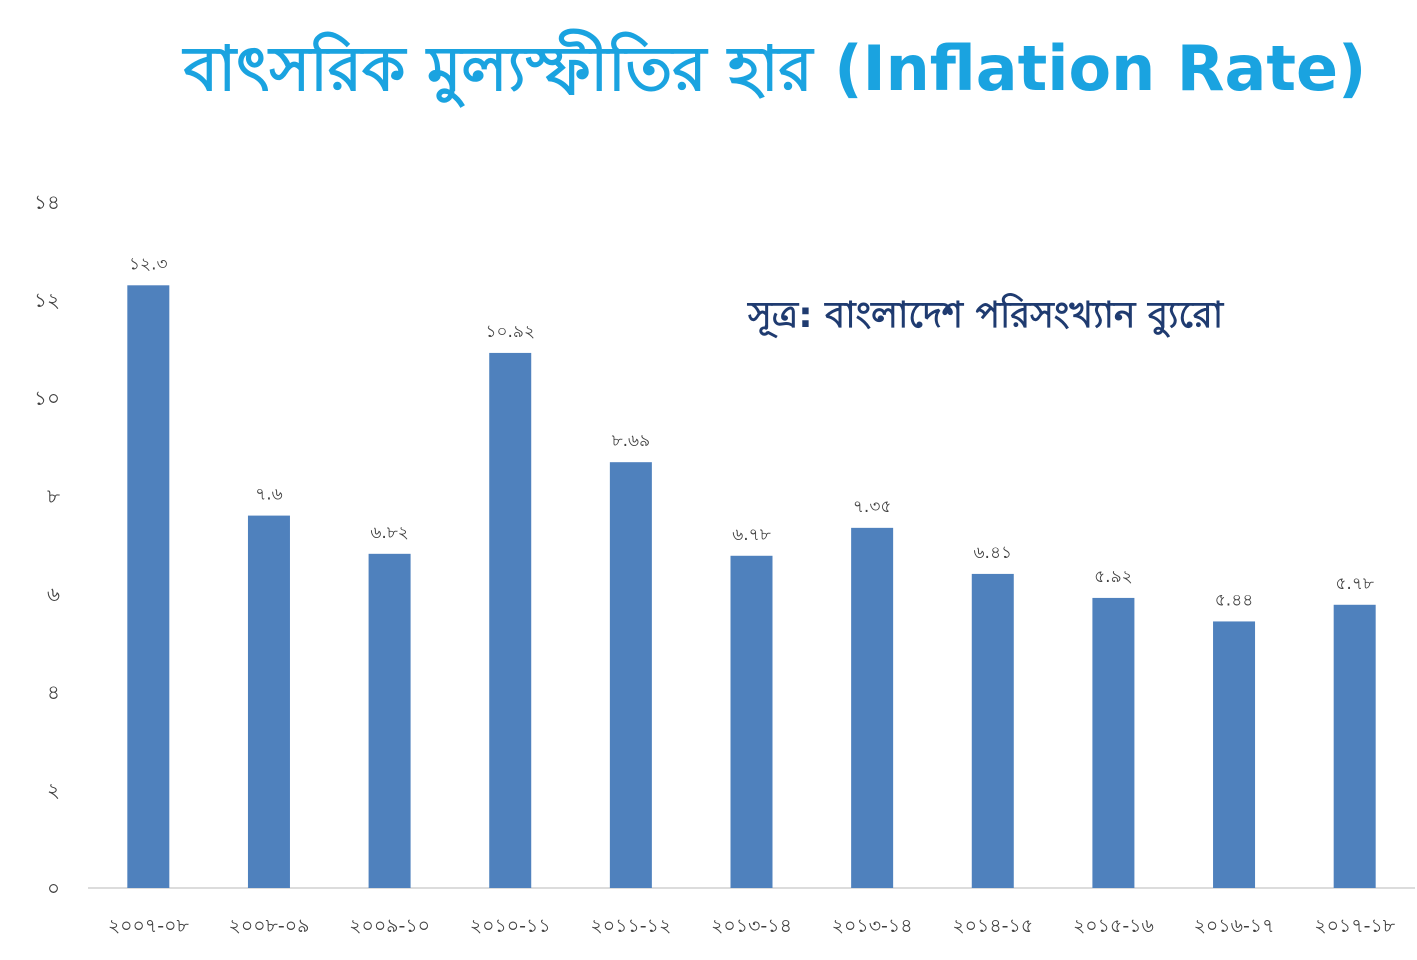  What do you see at coordinates (47, 398) in the screenshot?
I see `y-tick-label: ১০` at bounding box center [47, 398].